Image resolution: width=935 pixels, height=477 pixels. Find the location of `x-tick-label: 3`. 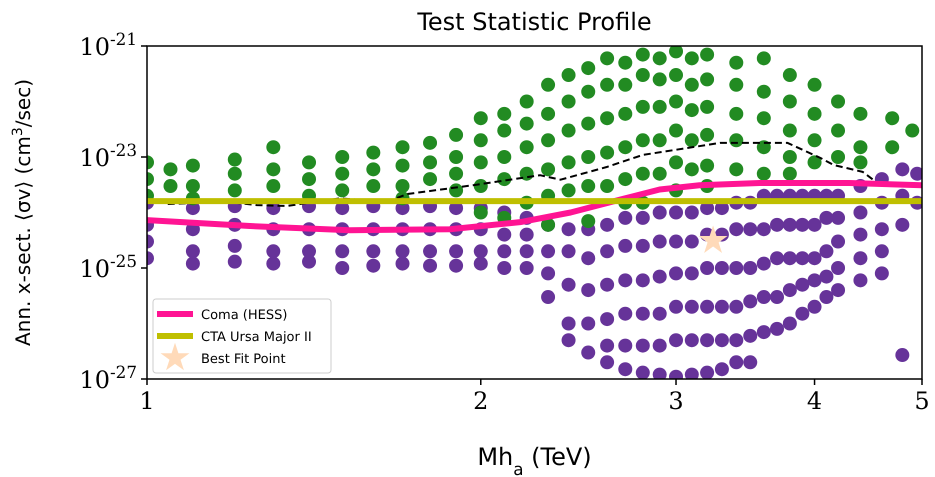

x-tick-label: 3 is located at coordinates (676, 401).